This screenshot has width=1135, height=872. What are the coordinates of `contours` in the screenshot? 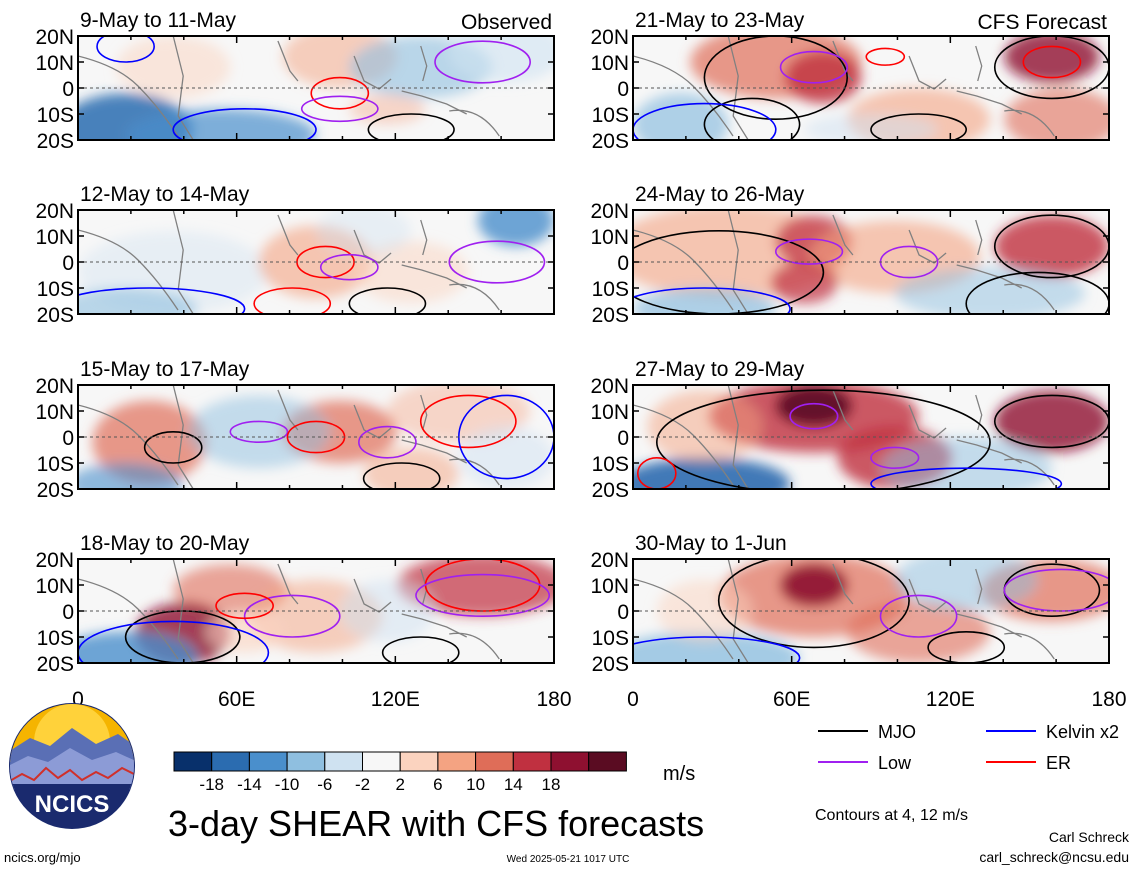 It's located at (871, 88).